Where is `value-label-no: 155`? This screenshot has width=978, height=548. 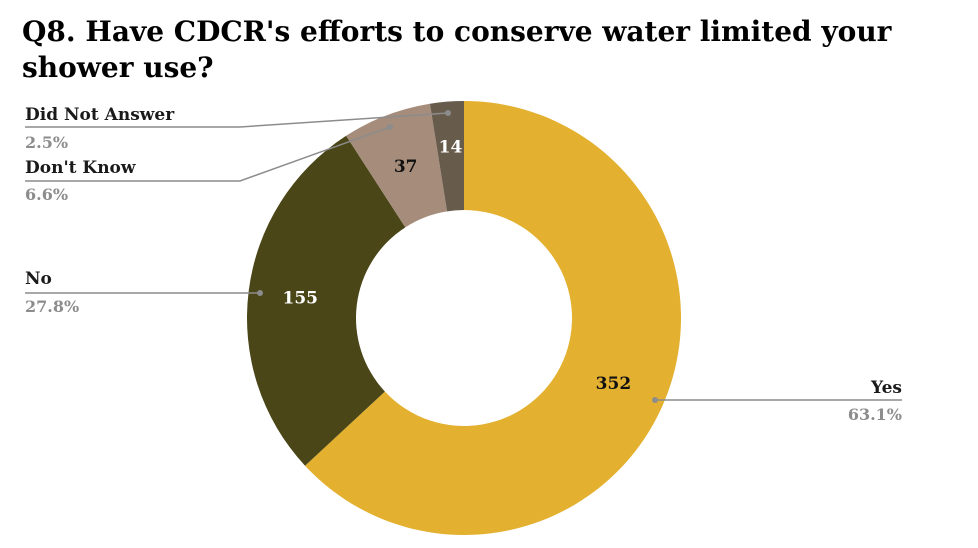 value-label-no: 155 is located at coordinates (301, 299).